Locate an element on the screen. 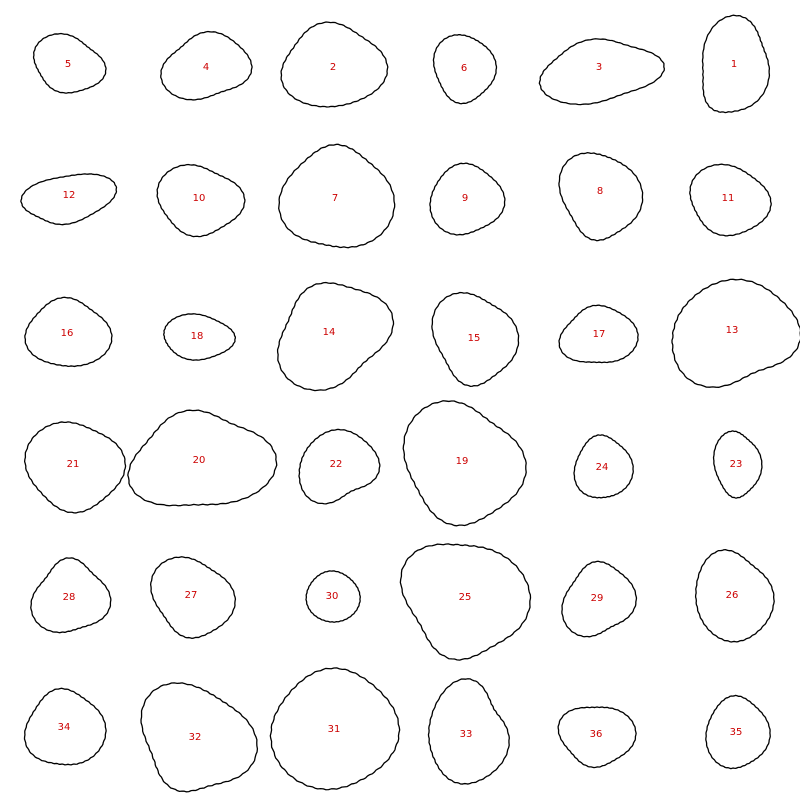  blob-label-23: 23 is located at coordinates (736, 464).